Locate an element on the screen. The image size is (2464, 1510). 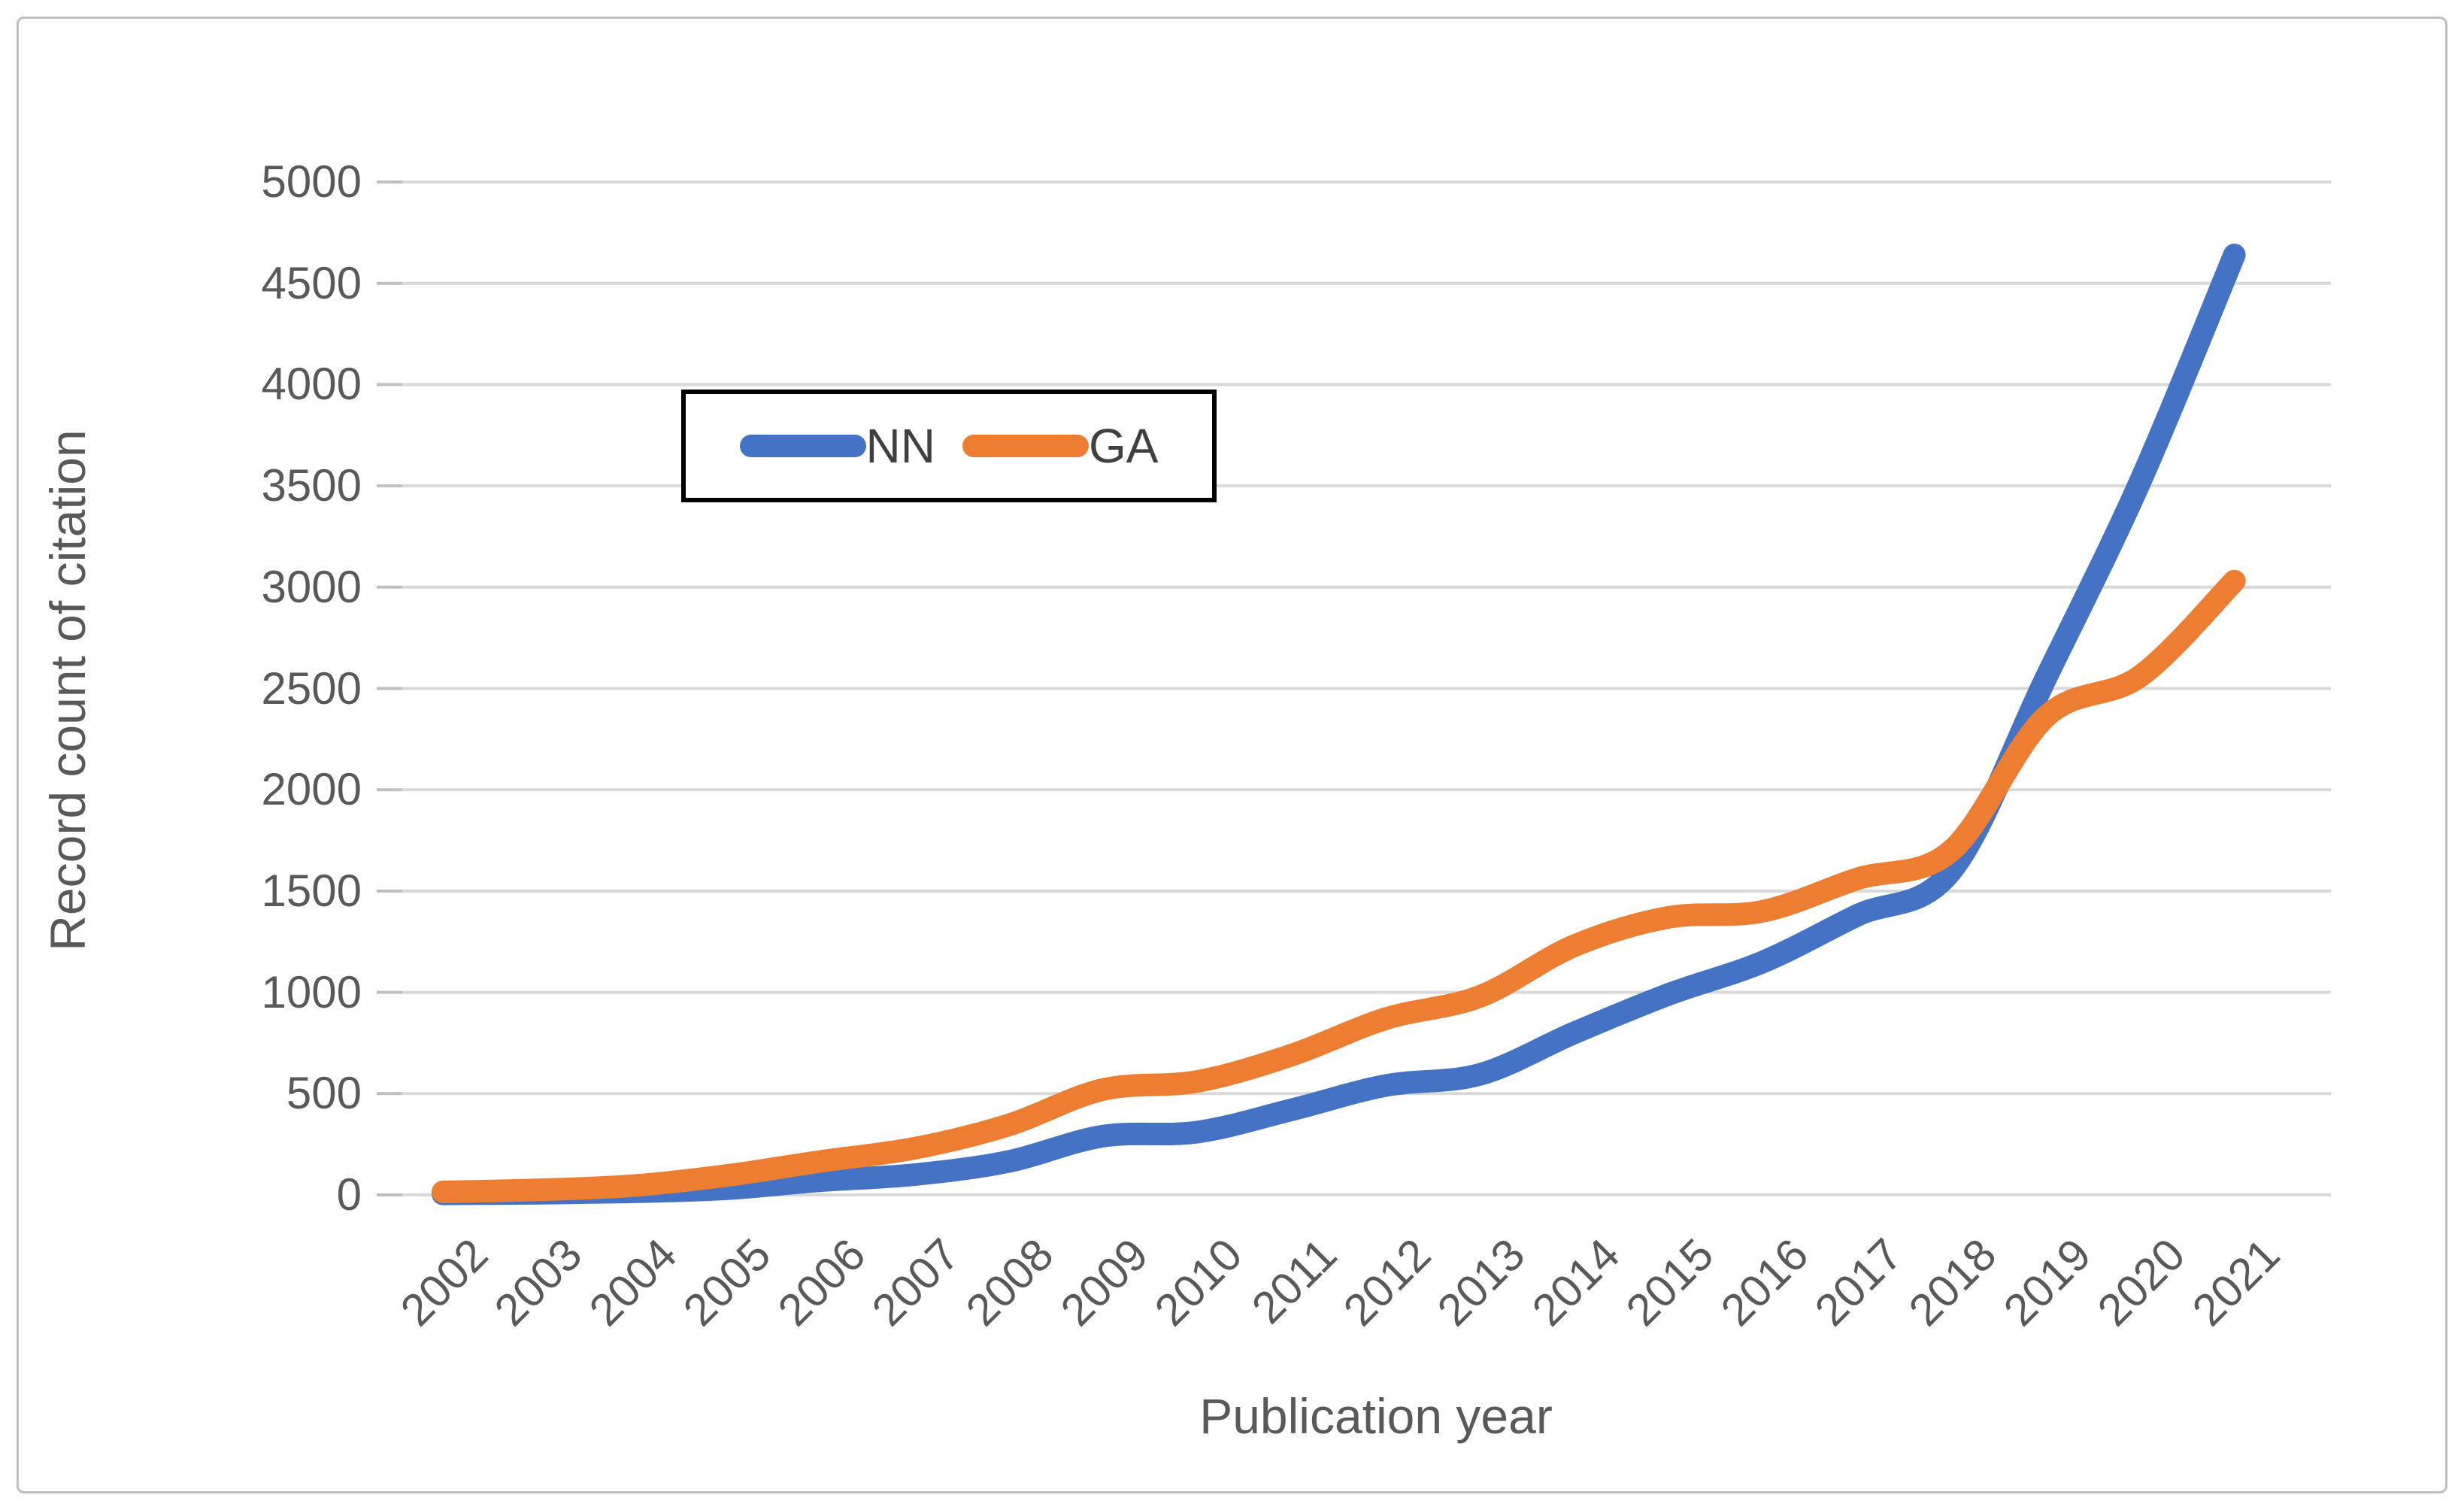
ga-line-swatch-icon is located at coordinates (1025, 446).